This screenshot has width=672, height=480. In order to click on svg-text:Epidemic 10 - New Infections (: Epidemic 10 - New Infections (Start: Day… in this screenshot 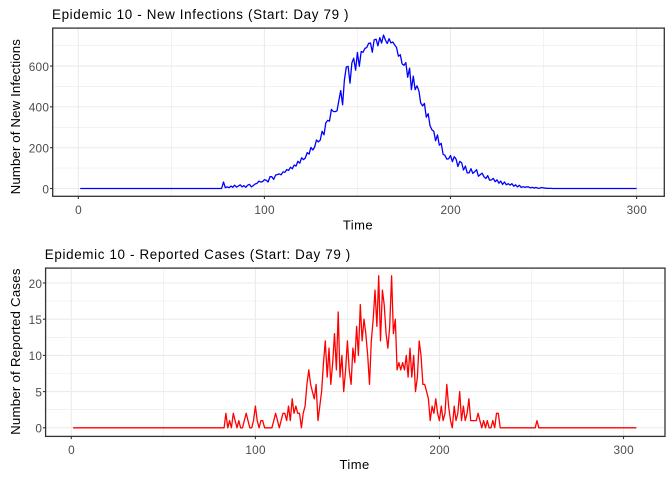, I will do `click(200, 14)`.